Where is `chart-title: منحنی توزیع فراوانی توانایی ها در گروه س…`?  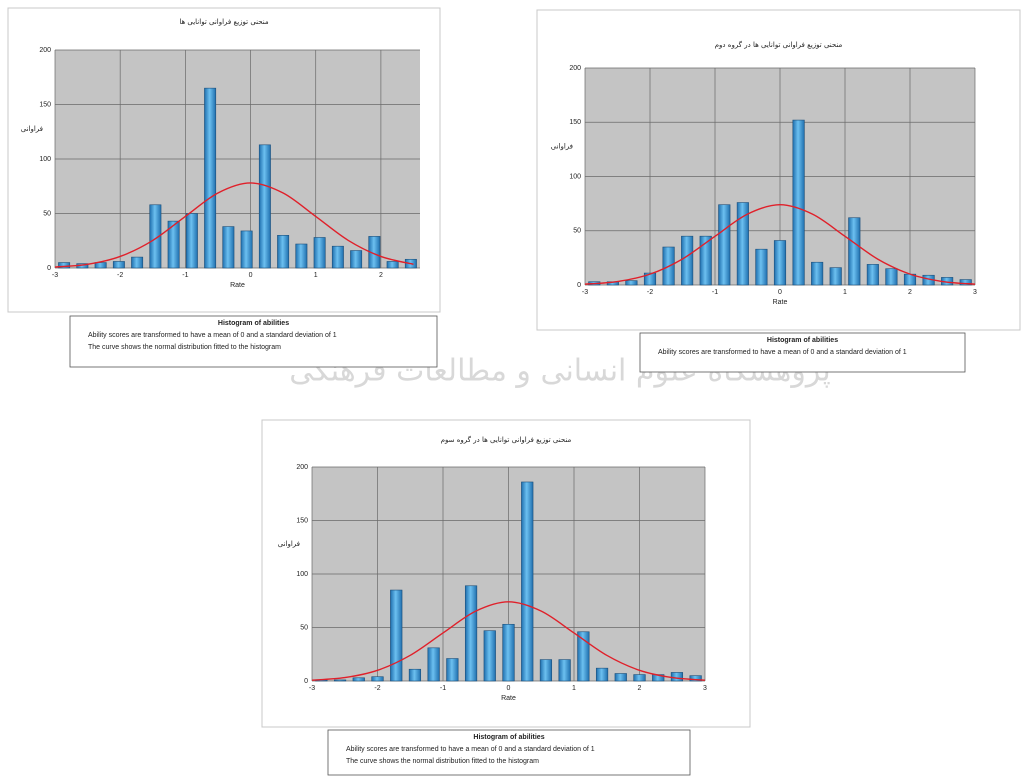
chart-title: منحنی توزیع فراوانی توانایی ها در گروه س… is located at coordinates (506, 439).